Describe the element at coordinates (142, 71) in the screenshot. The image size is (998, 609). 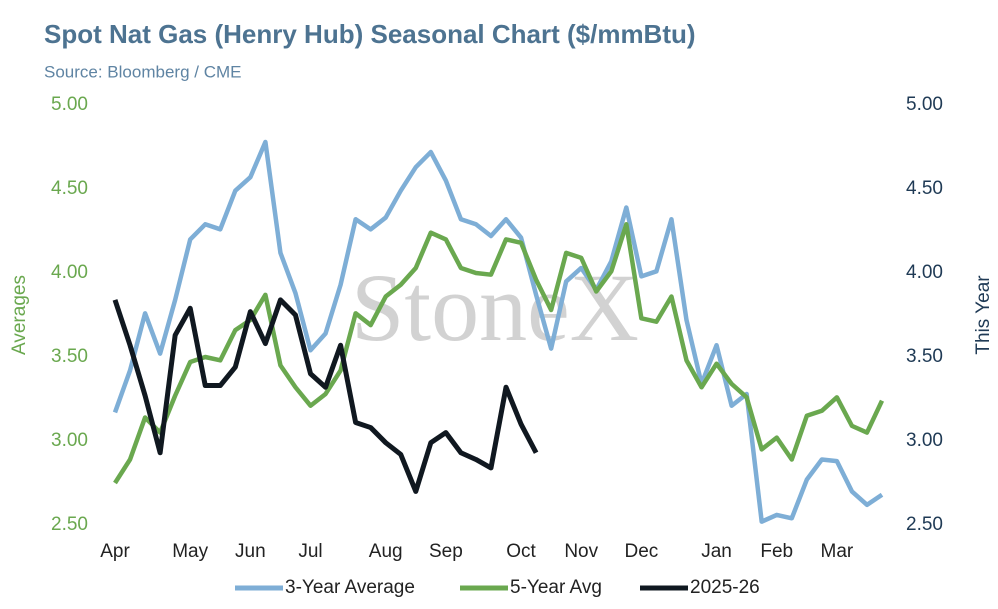
I see `chart-subtitle: Source: Bloomberg / CME` at that location.